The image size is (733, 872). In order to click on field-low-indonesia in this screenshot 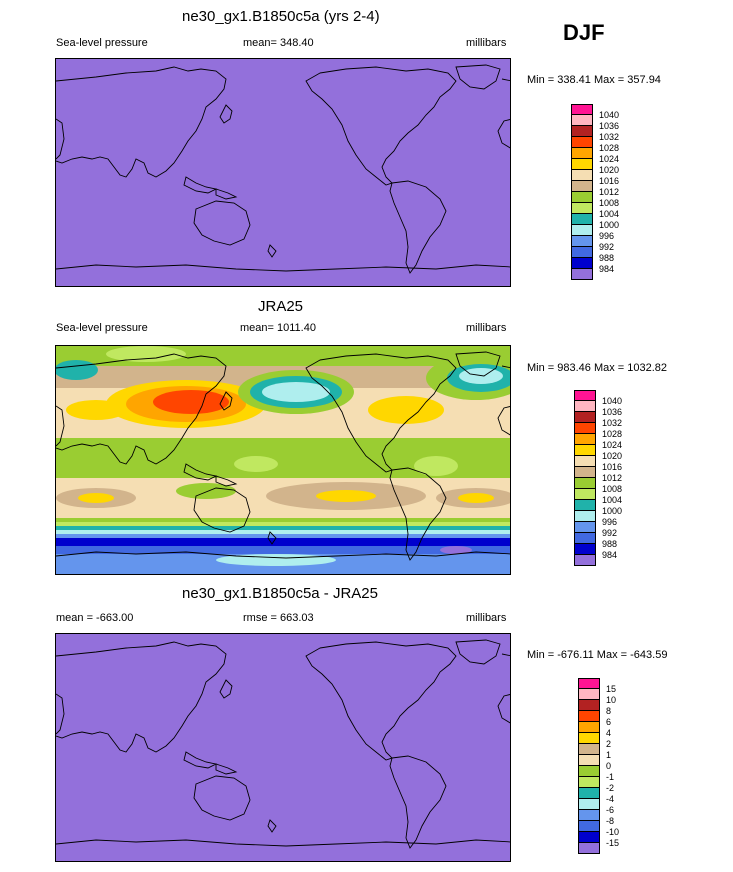, I will do `click(256, 464)`.